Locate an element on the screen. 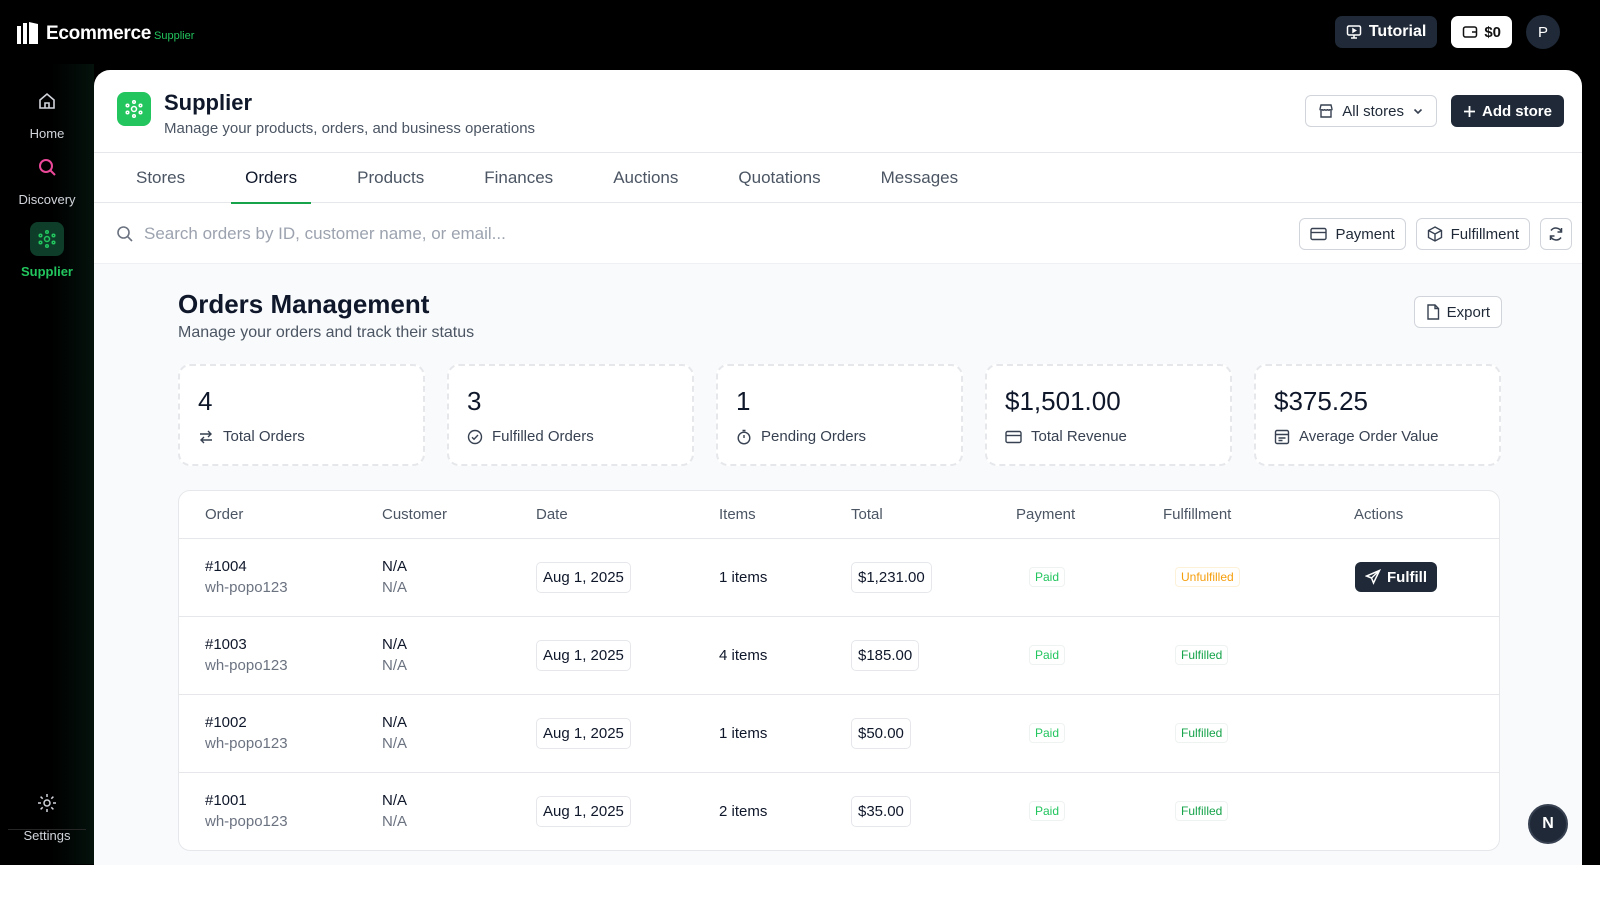 The height and width of the screenshot is (900, 1600). tab-products: Products is located at coordinates (391, 177).